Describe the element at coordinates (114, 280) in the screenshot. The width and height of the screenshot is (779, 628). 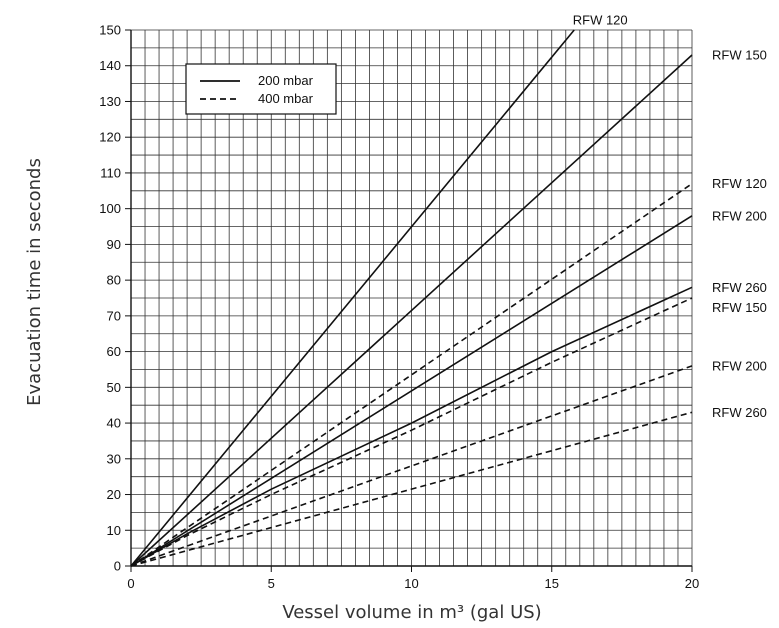
I see `y-tick-label: 80` at that location.